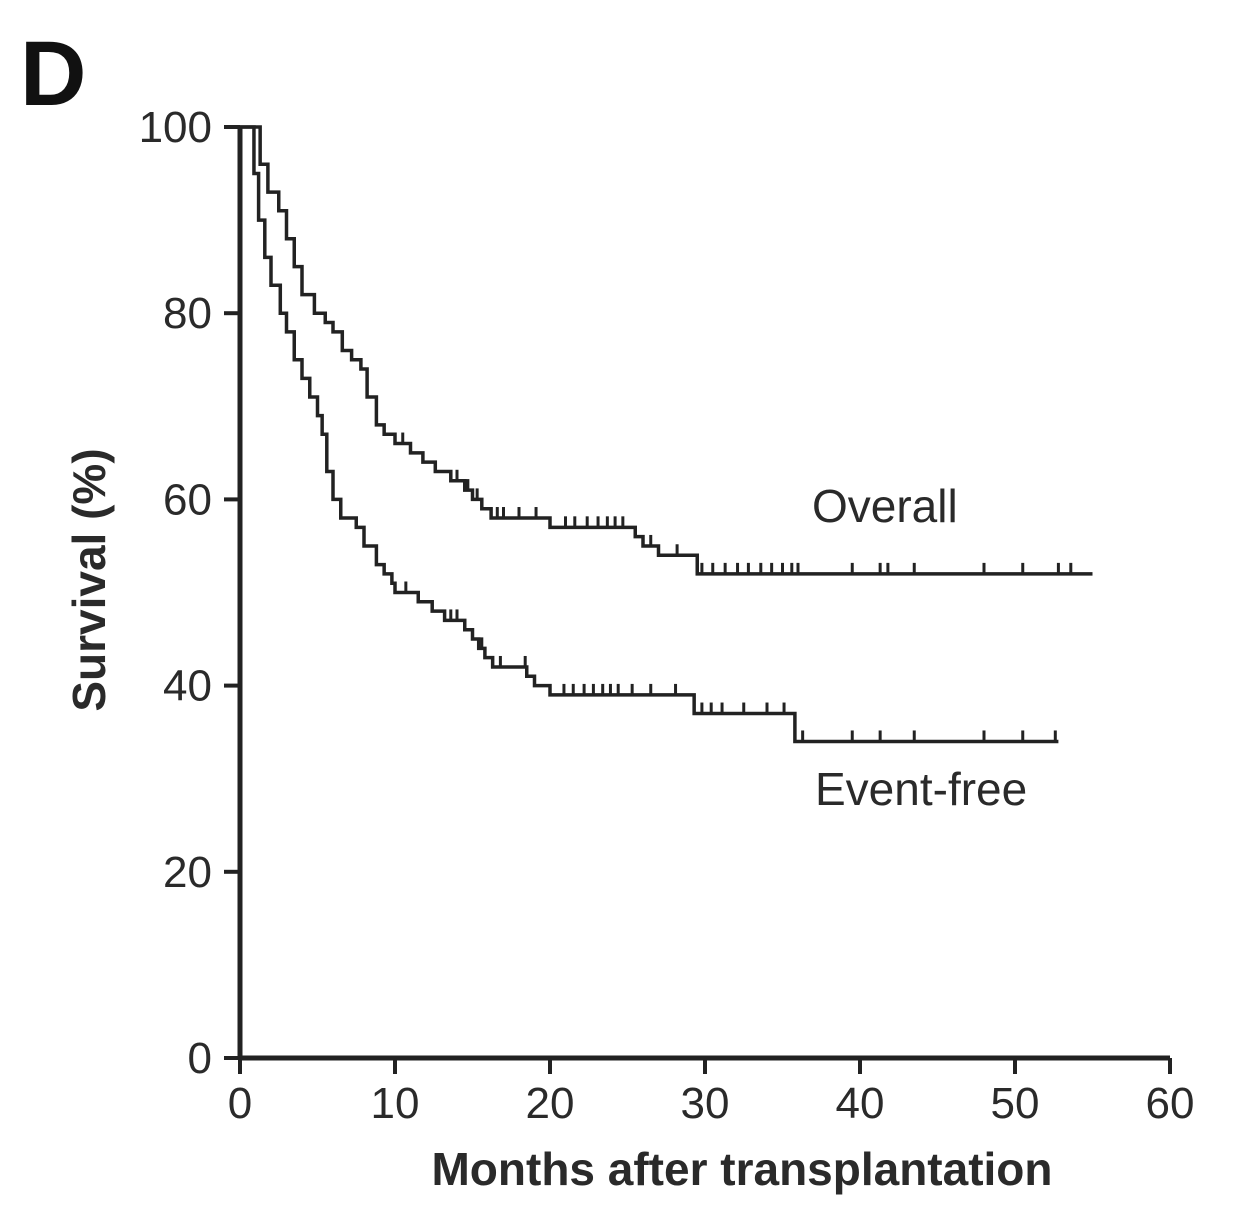 The image size is (1236, 1229). I want to click on series-label-event-free: Event-free, so click(921, 789).